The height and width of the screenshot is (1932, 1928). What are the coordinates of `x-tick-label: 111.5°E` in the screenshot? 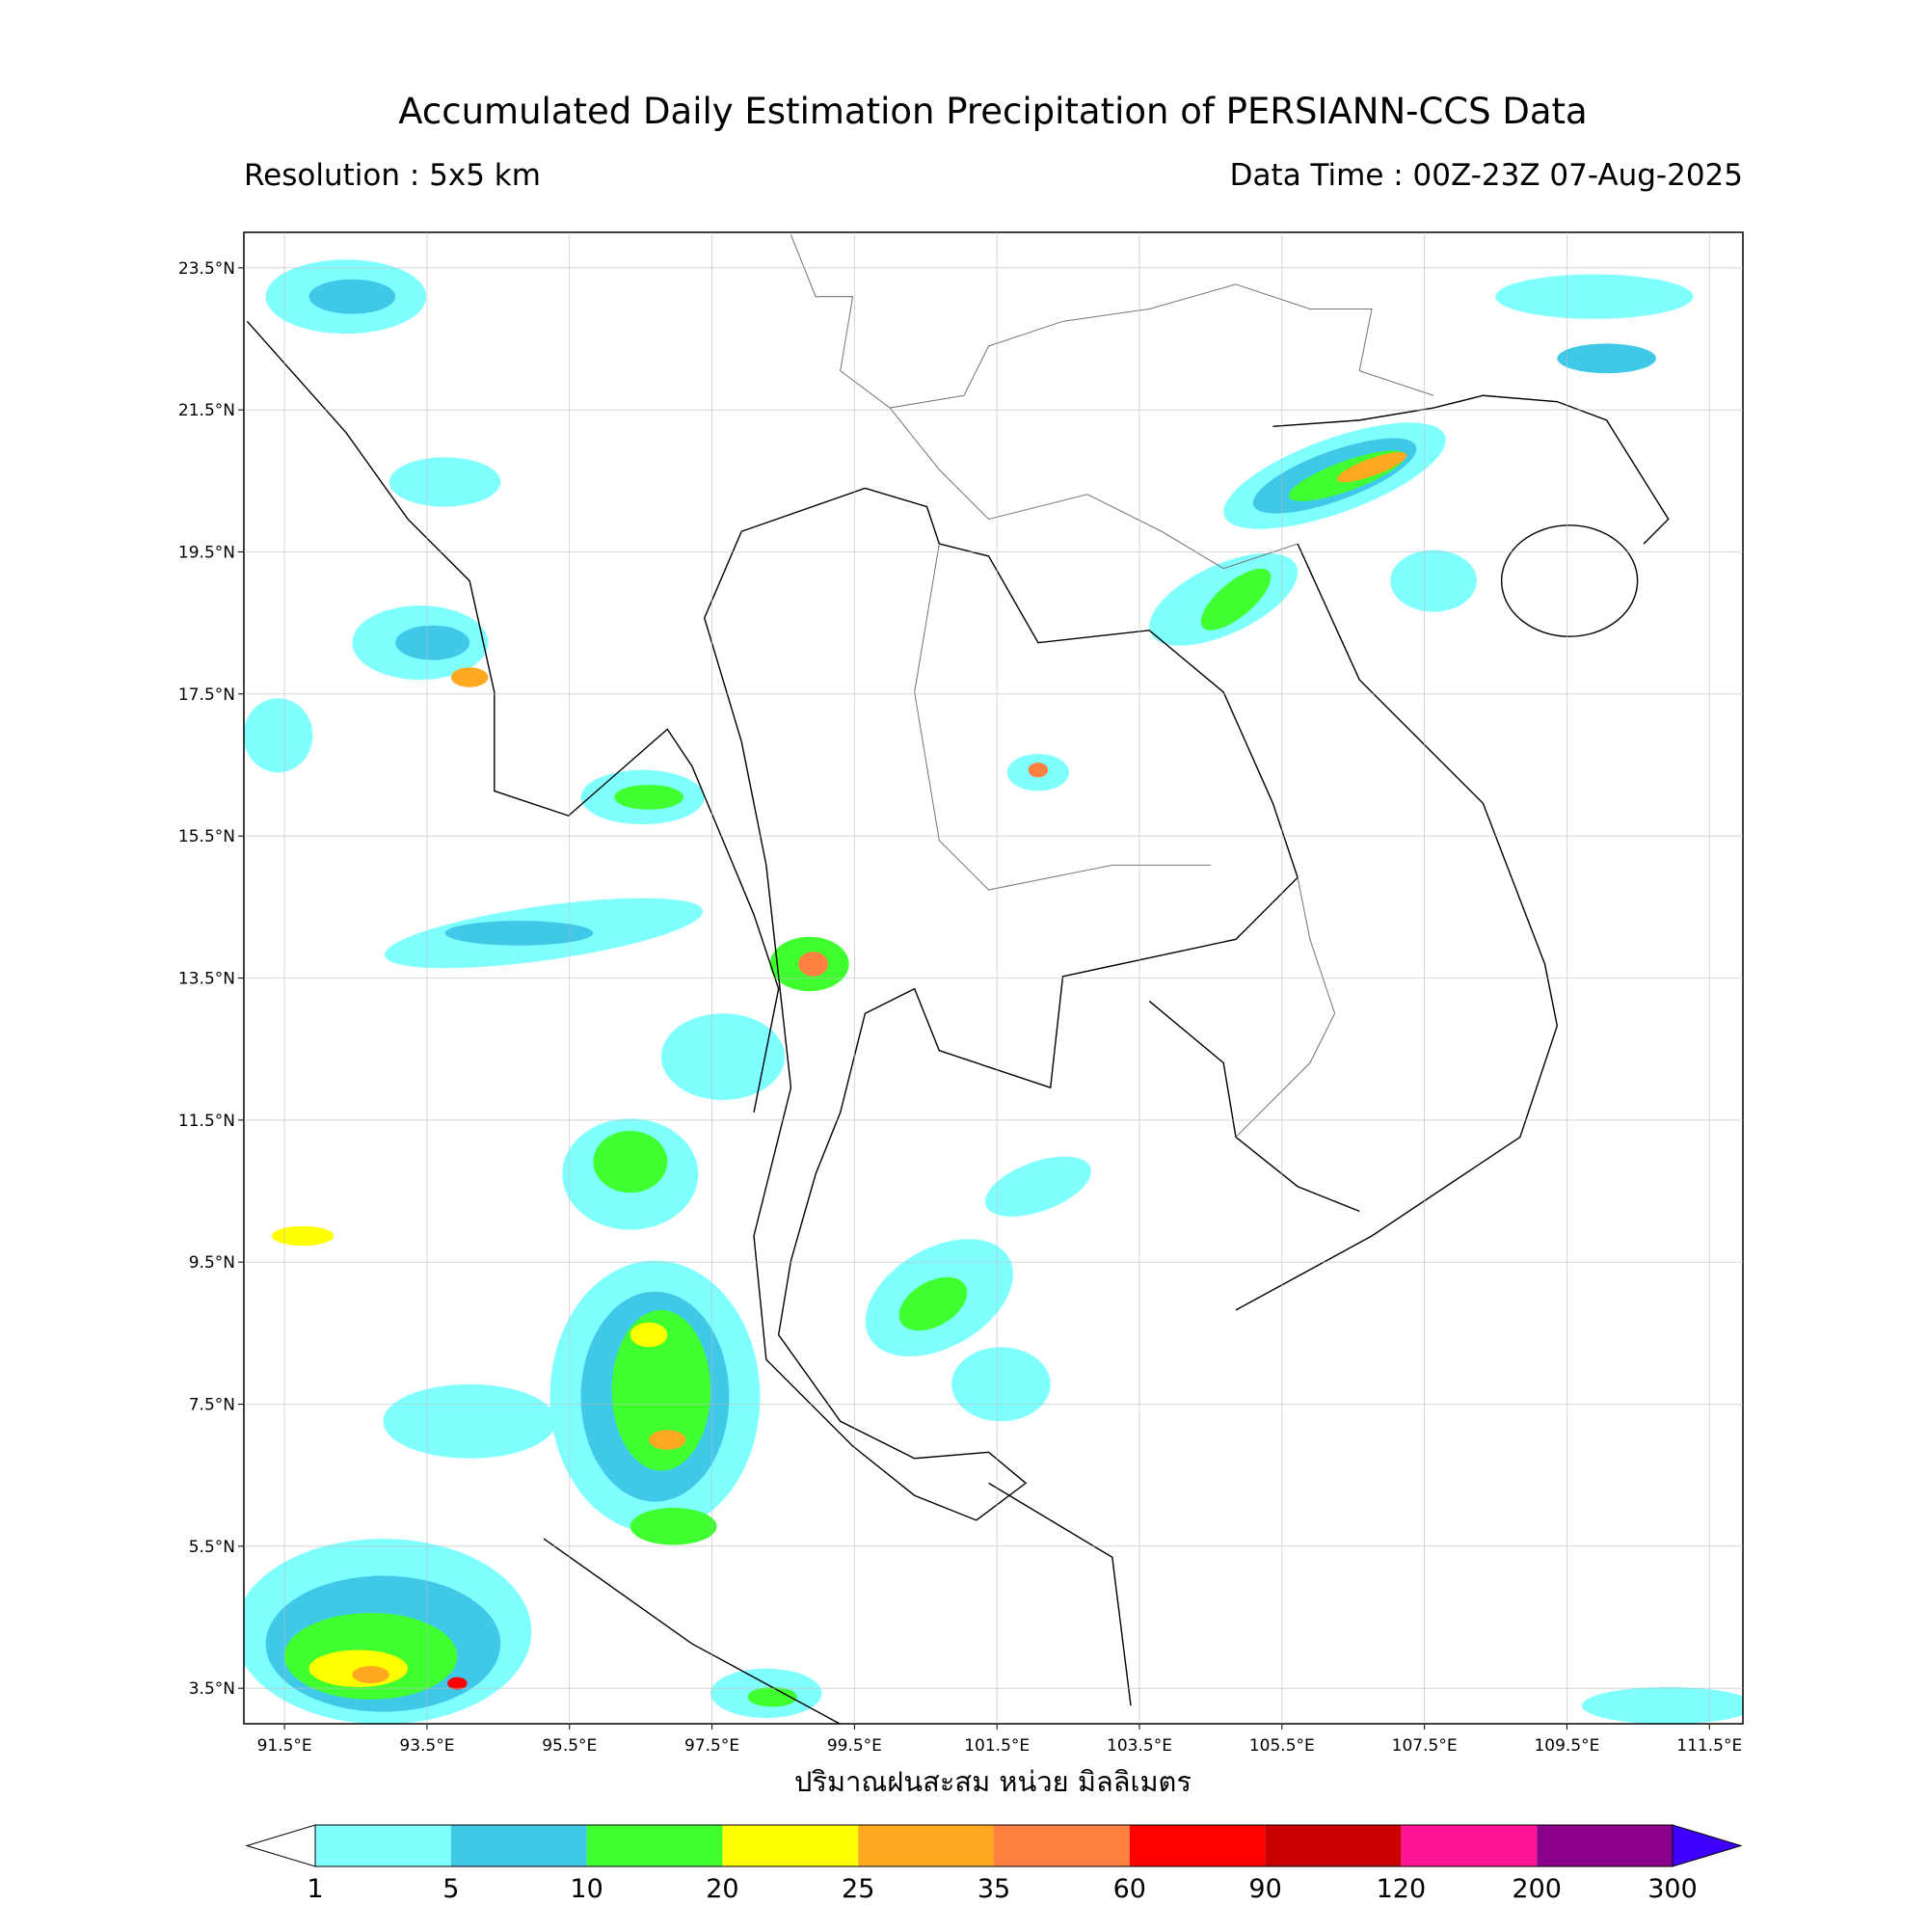 It's located at (1709, 1746).